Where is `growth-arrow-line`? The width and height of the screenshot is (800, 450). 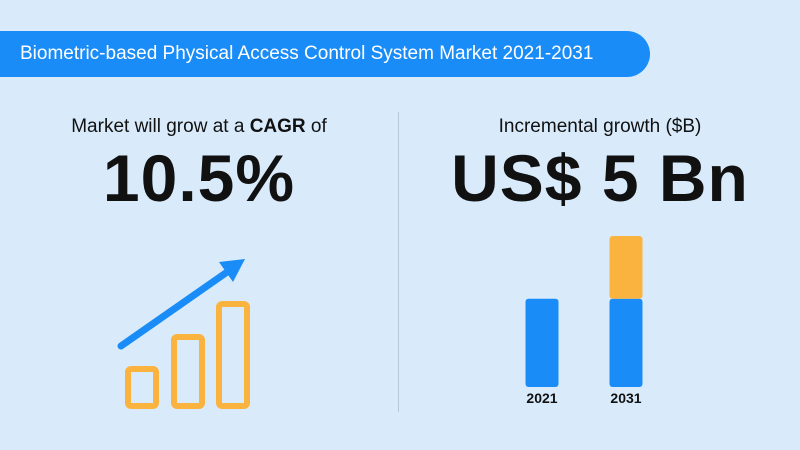 growth-arrow-line is located at coordinates (175, 308).